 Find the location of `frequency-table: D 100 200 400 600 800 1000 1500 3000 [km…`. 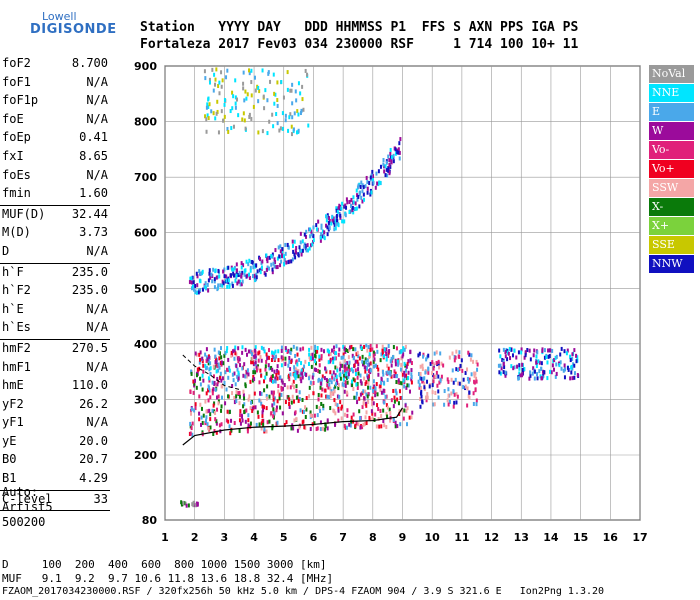

frequency-table: D 100 200 400 600 800 1000 1500 3000 [km… is located at coordinates (167, 572).